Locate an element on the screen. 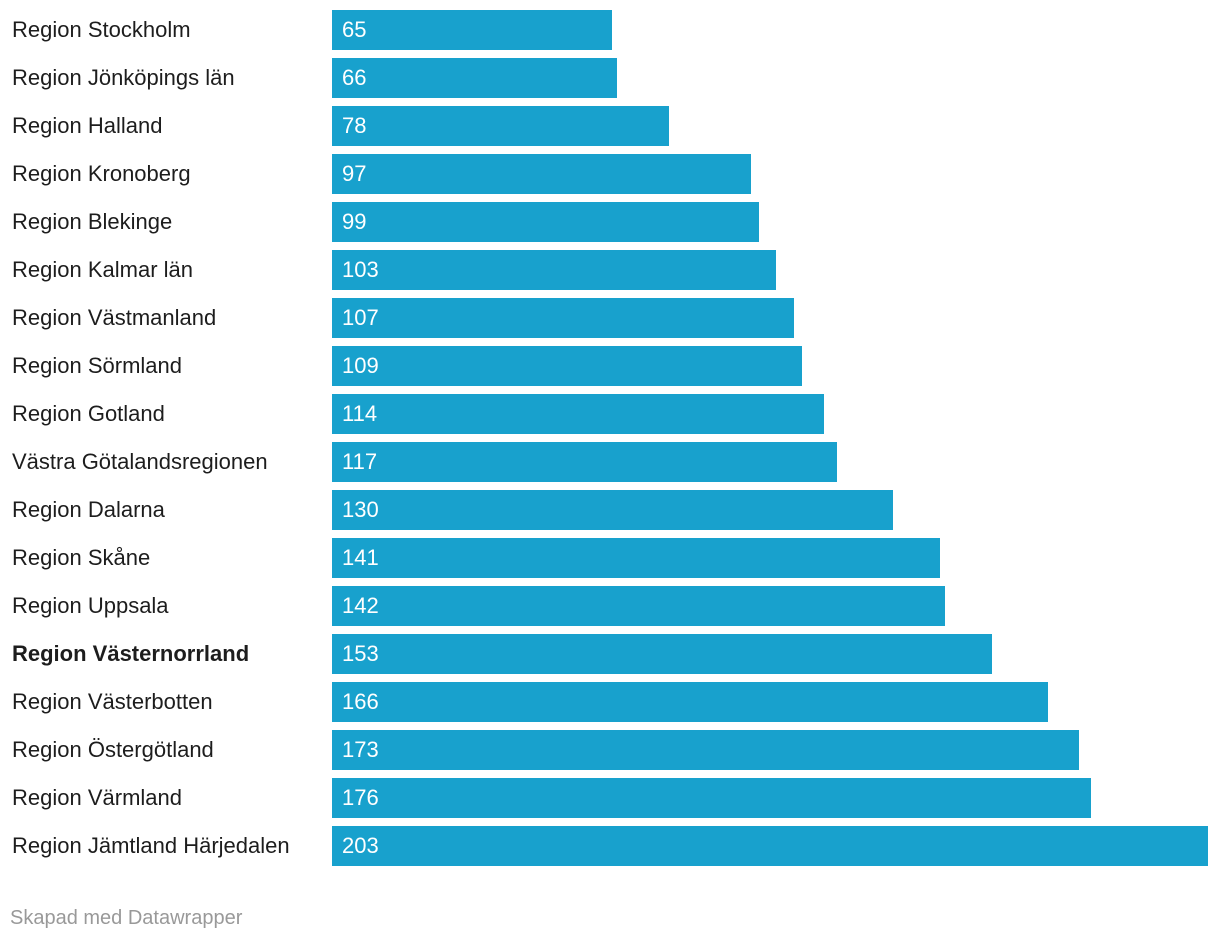 Image resolution: width=1220 pixels, height=942 pixels. category-label: Region Västerbotten is located at coordinates (112, 701).